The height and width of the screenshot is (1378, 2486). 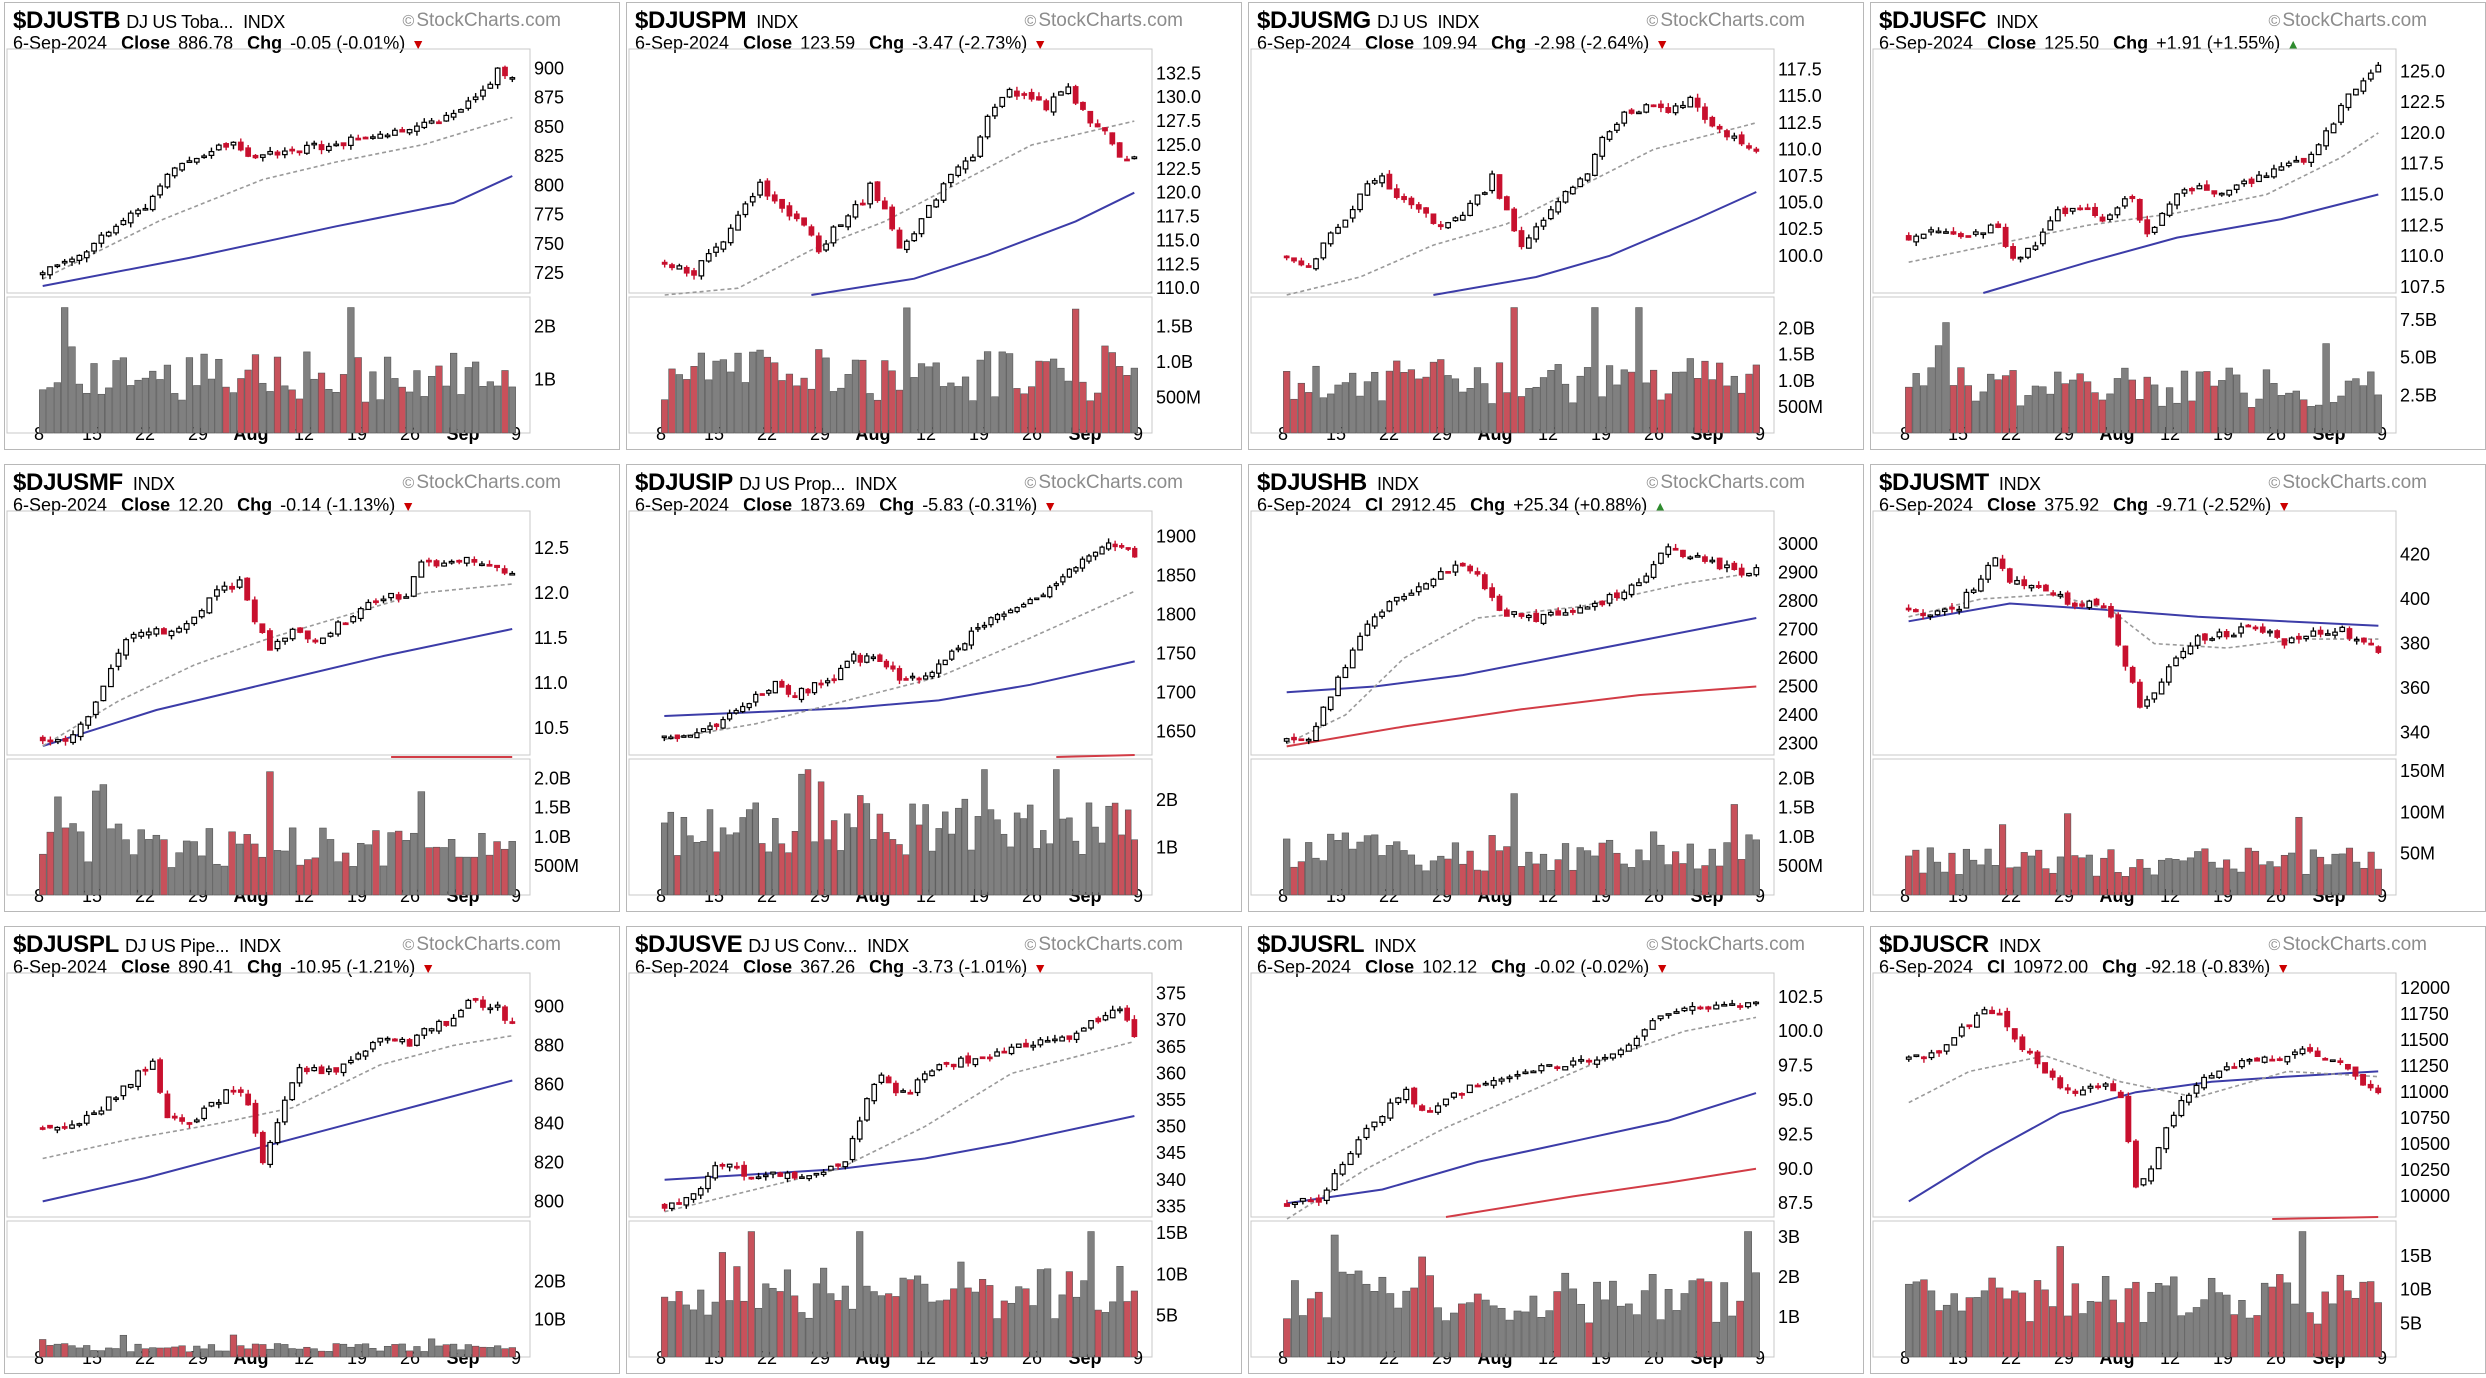 I want to click on y-tick-label: 112.5, so click(x=2422, y=225).